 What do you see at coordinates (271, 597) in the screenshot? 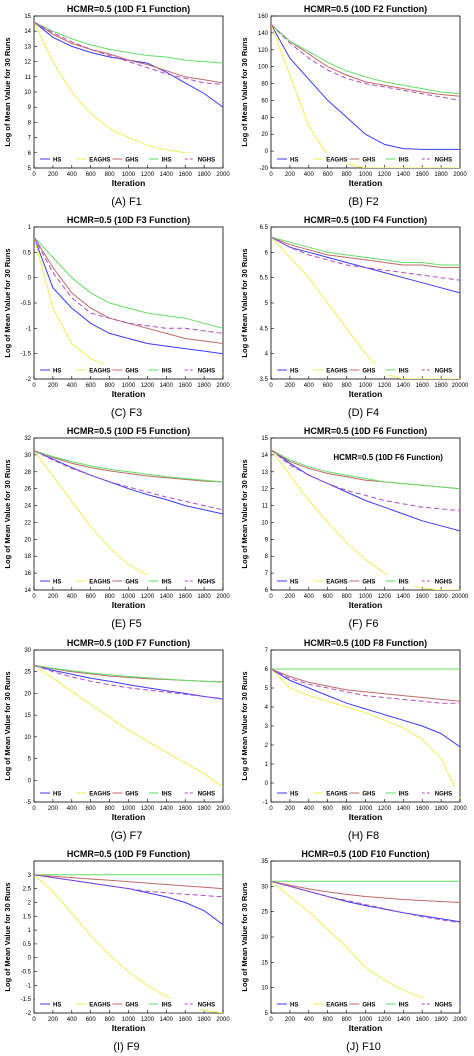
I see `x-tick-label: 0` at bounding box center [271, 597].